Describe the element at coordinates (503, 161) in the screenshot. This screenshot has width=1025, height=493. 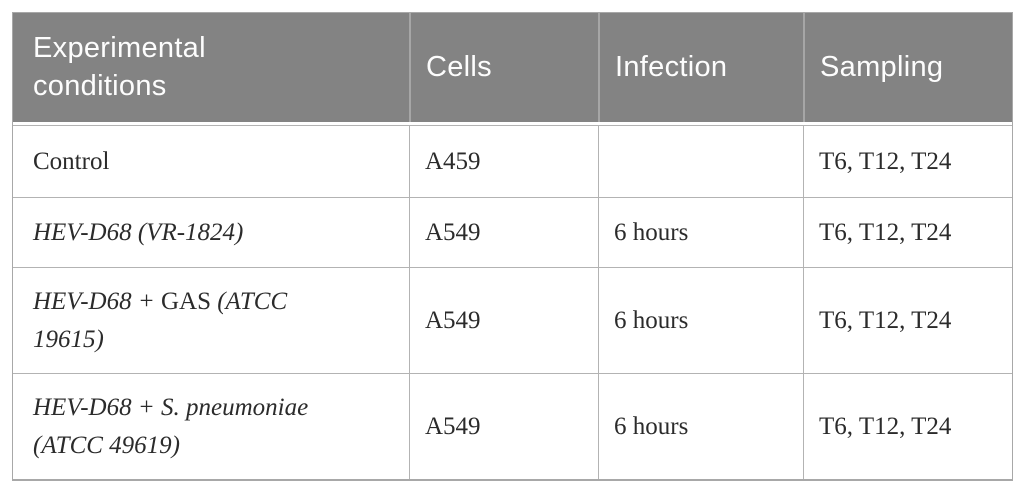
I see `cell-cells: A459` at that location.